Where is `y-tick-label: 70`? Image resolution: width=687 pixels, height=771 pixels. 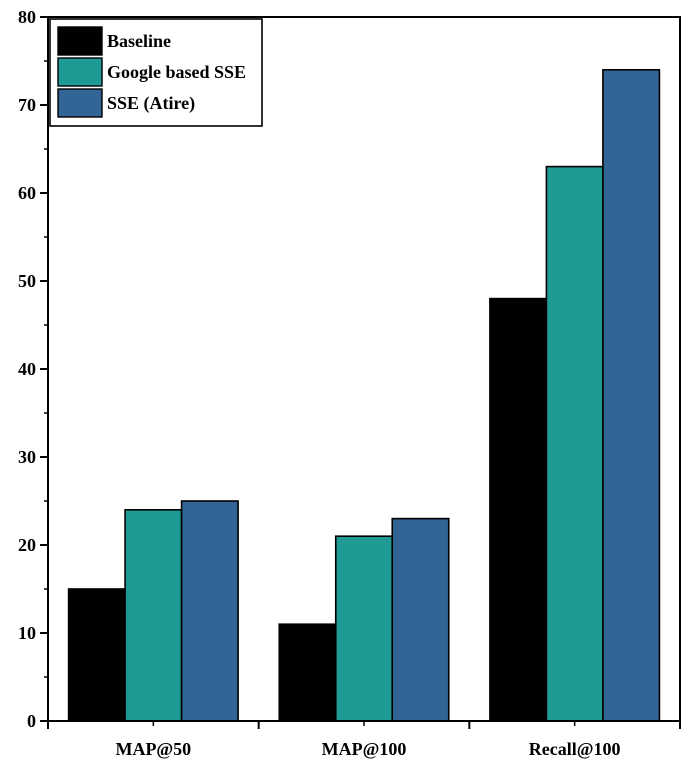
y-tick-label: 70 is located at coordinates (27, 105).